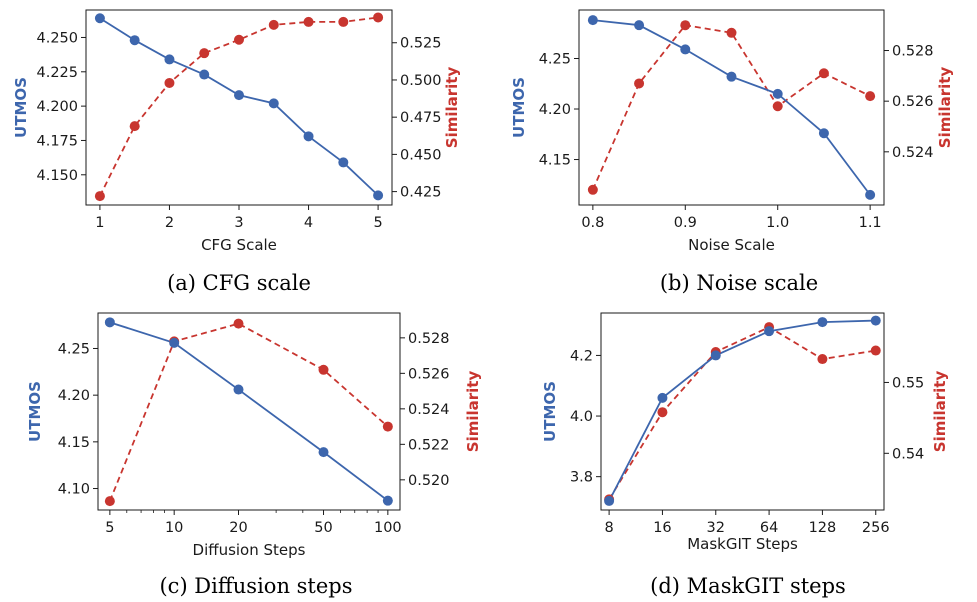 This screenshot has width=977, height=602. What do you see at coordinates (685, 223) in the screenshot?
I see `x-tick-label: 0.9` at bounding box center [685, 223].